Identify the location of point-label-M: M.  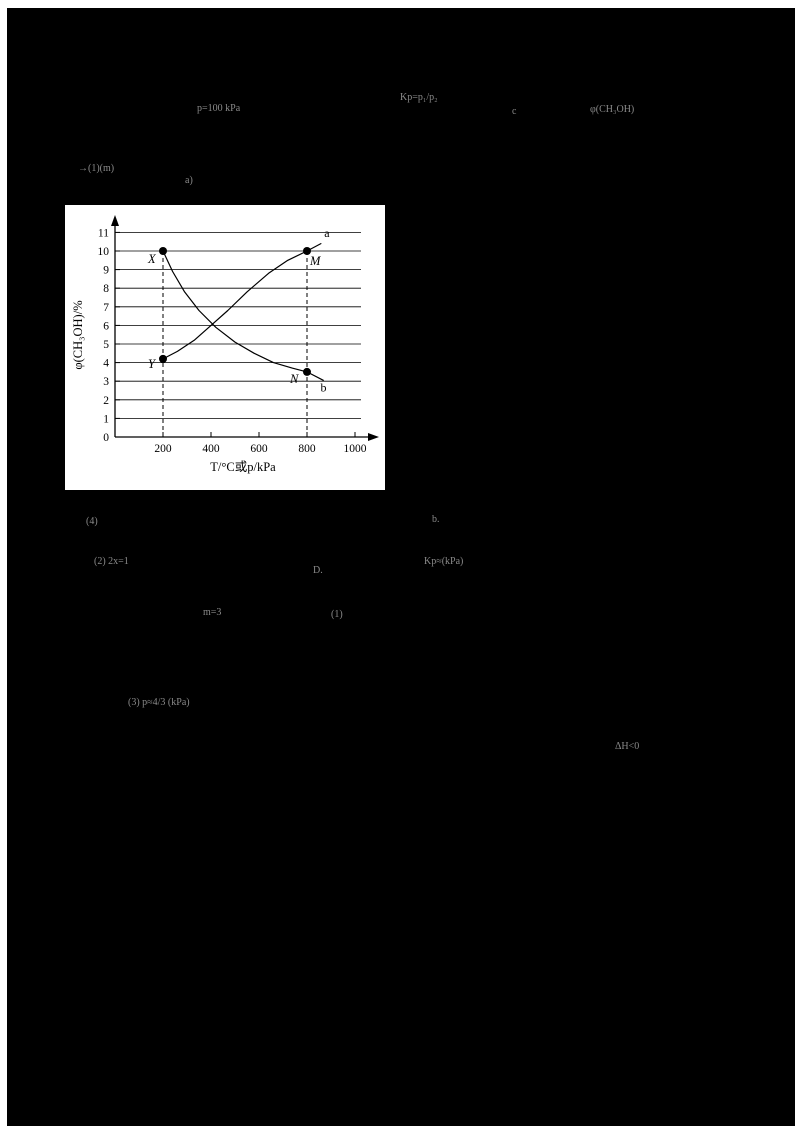
(315, 261).